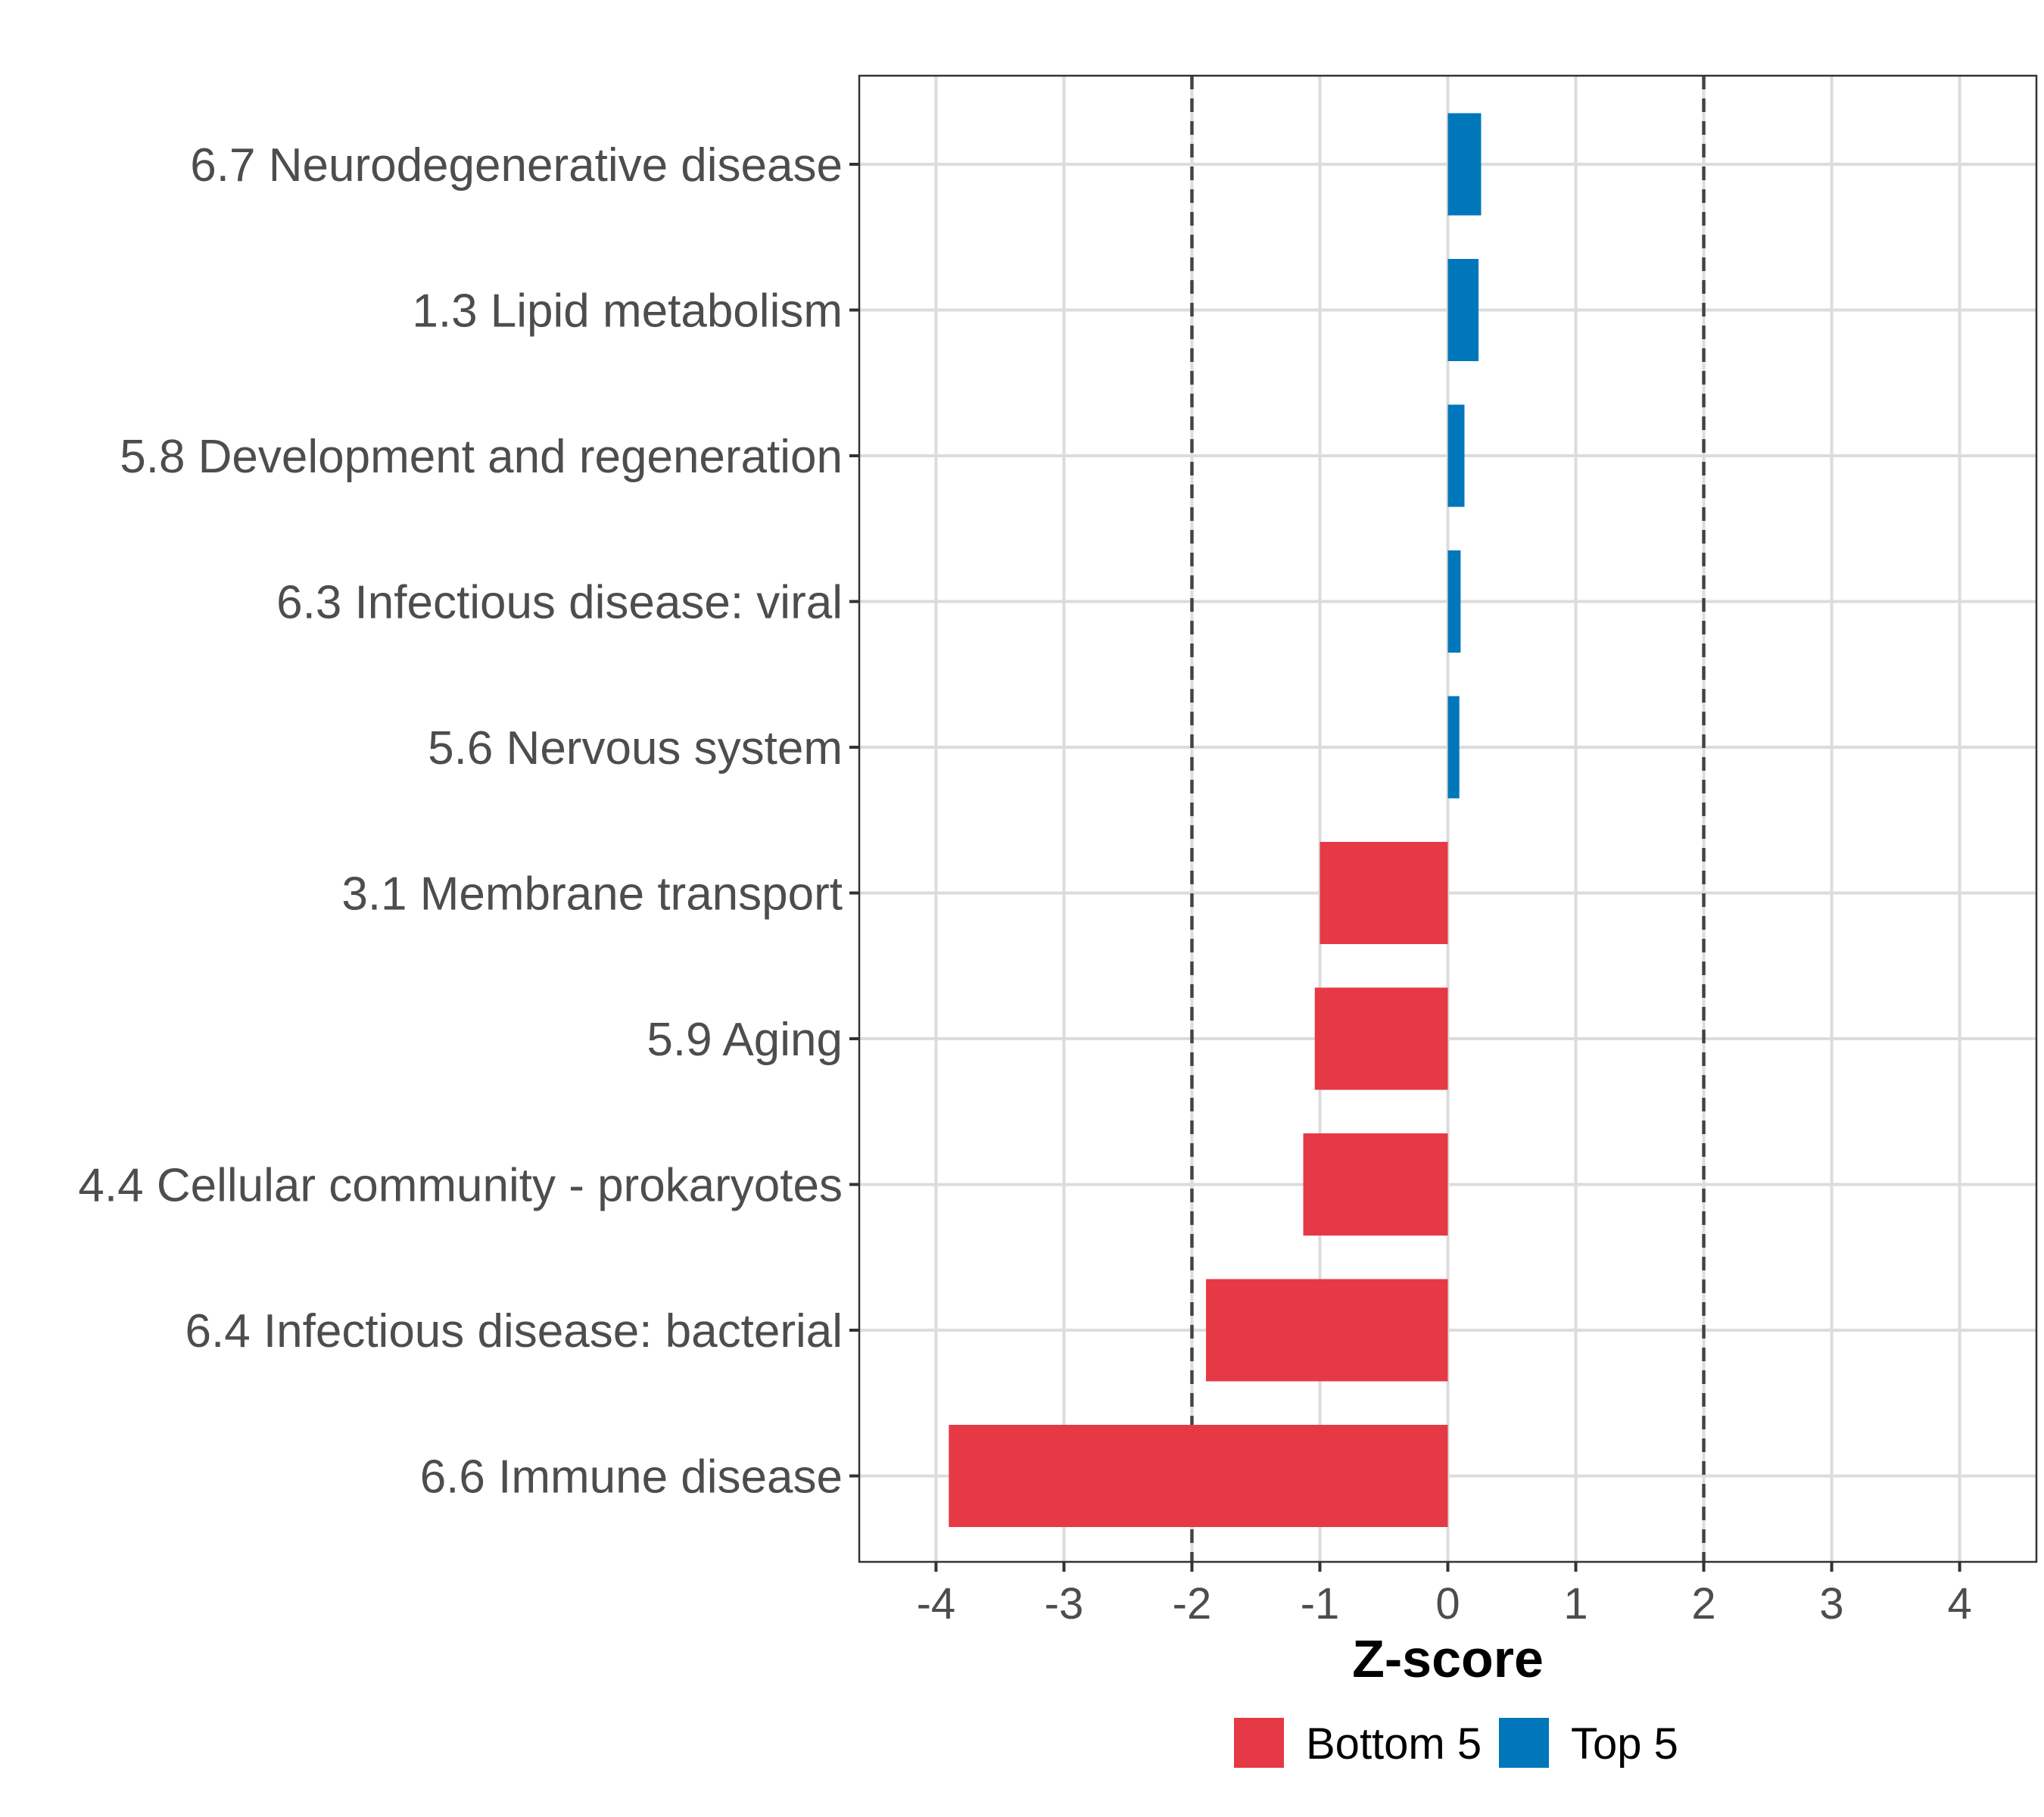  I want to click on x-axis-title: Z-score, so click(1448, 1658).